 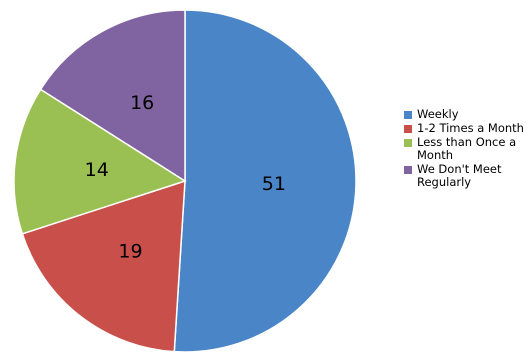 What do you see at coordinates (142, 103) in the screenshot?
I see `data-label-we-dont-meet-regularly: 16` at bounding box center [142, 103].